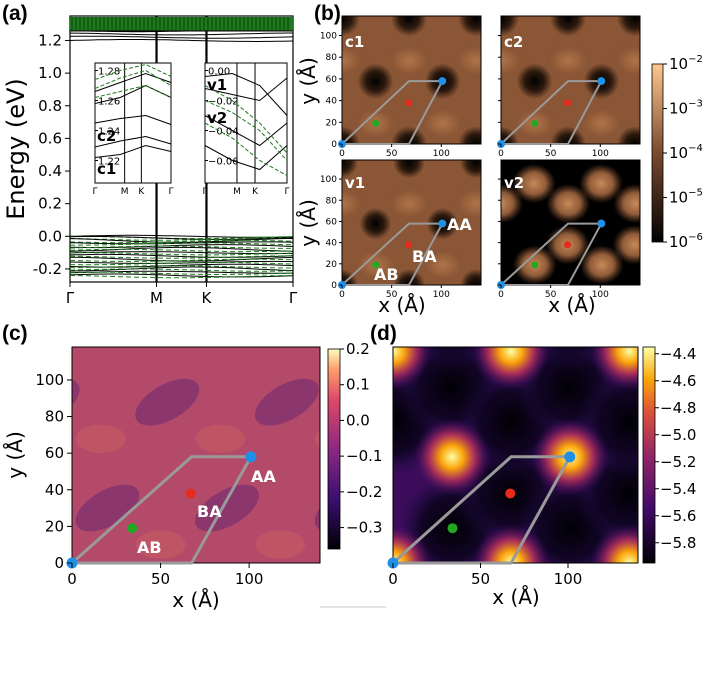 The width and height of the screenshot is (706, 673). I want to click on ldos-colorbar, so click(657, 153).